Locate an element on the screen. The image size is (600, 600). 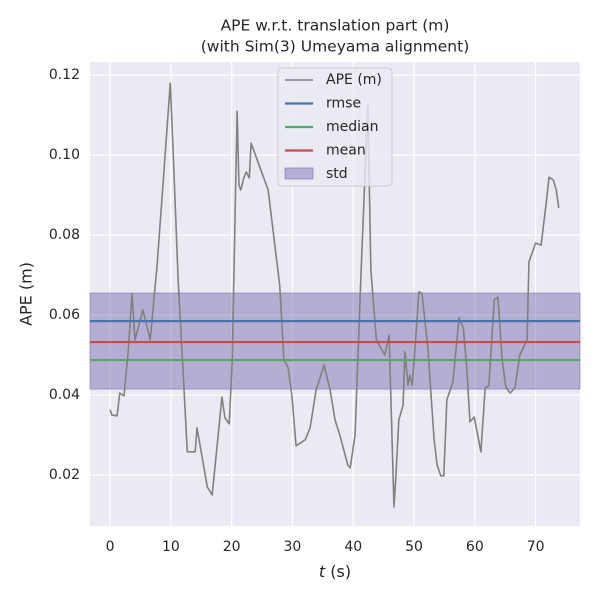
x-axis-label: t (s) is located at coordinates (335, 571).